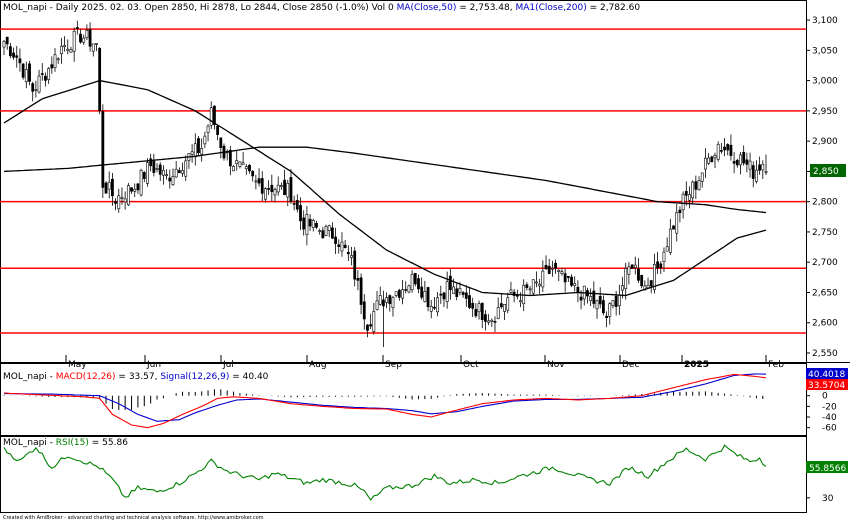 The height and width of the screenshot is (521, 850). Describe the element at coordinates (485, 8) in the screenshot. I see `ma50-value: = 2,753.48,` at that location.